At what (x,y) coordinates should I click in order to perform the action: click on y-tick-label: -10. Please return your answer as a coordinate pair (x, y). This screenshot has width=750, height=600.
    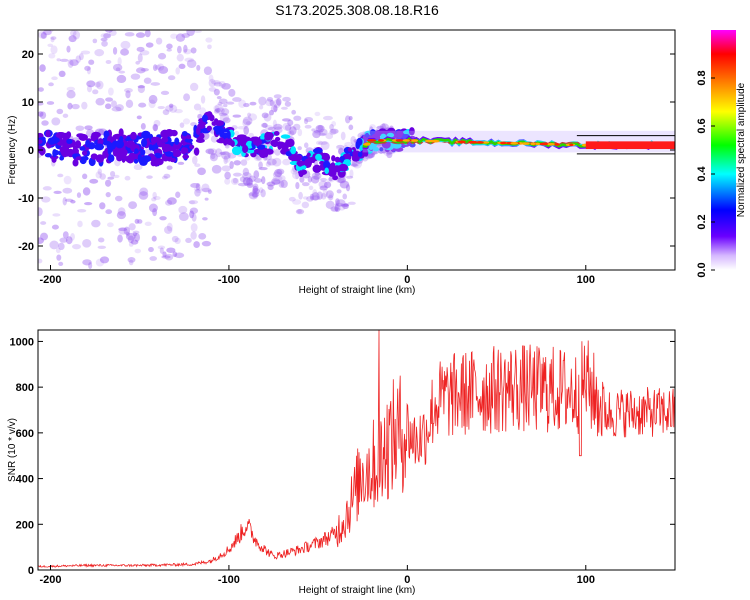
    Looking at the image, I should click on (26, 199).